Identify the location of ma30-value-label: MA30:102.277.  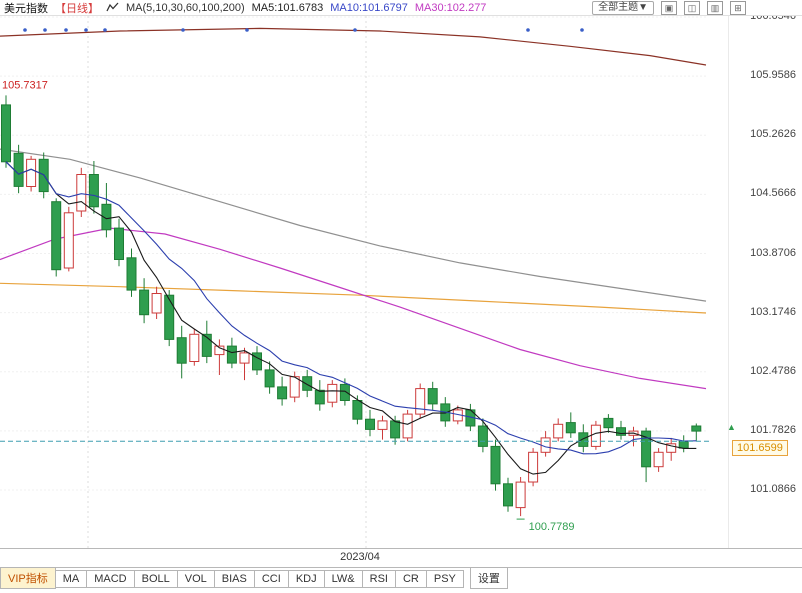
(450, 7).